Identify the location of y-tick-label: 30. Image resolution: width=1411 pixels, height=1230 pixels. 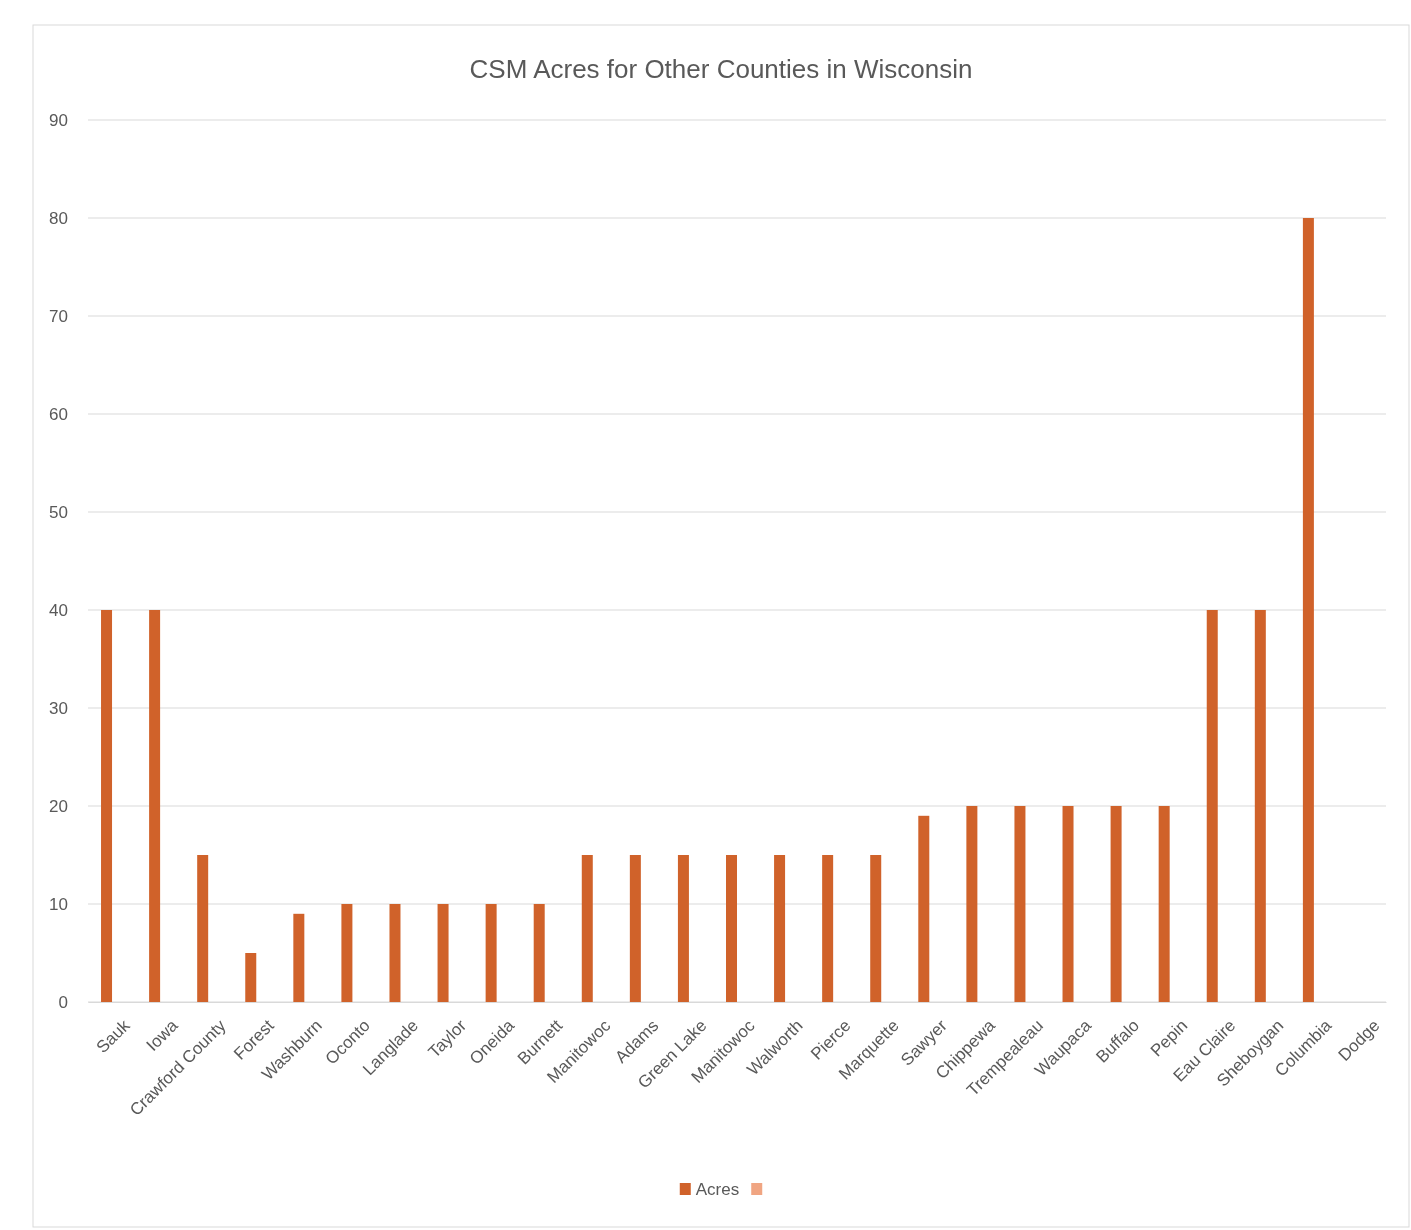
(58, 708).